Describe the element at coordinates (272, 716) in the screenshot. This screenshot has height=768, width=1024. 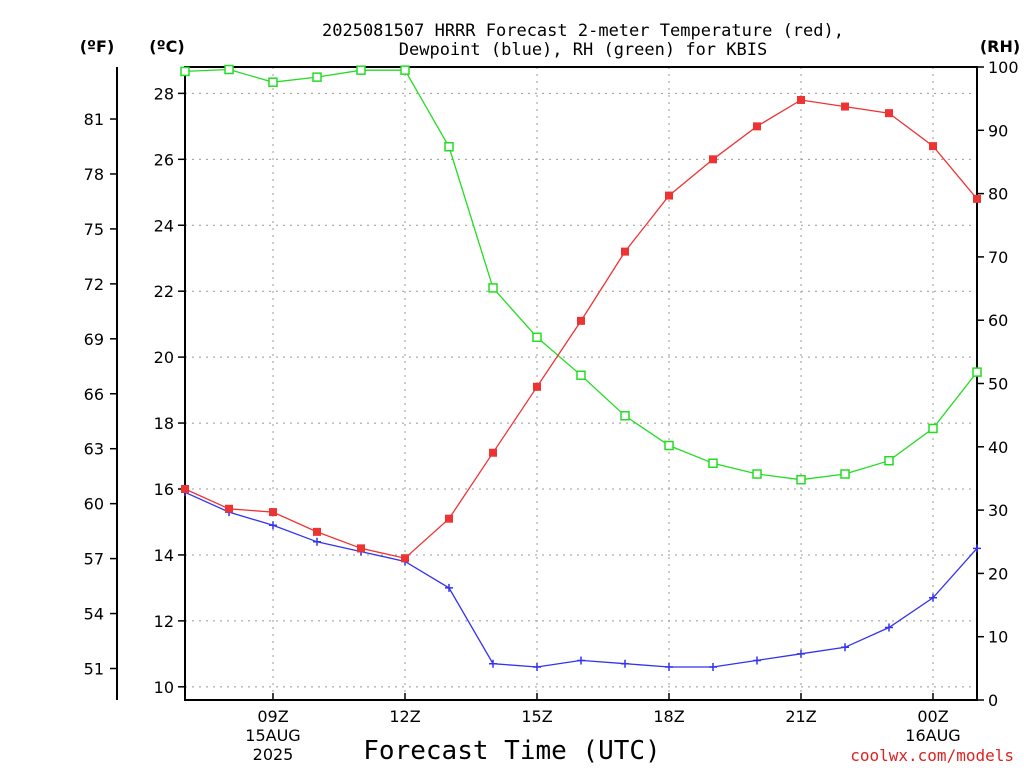
I see `time-tick-label: 09Z` at that location.